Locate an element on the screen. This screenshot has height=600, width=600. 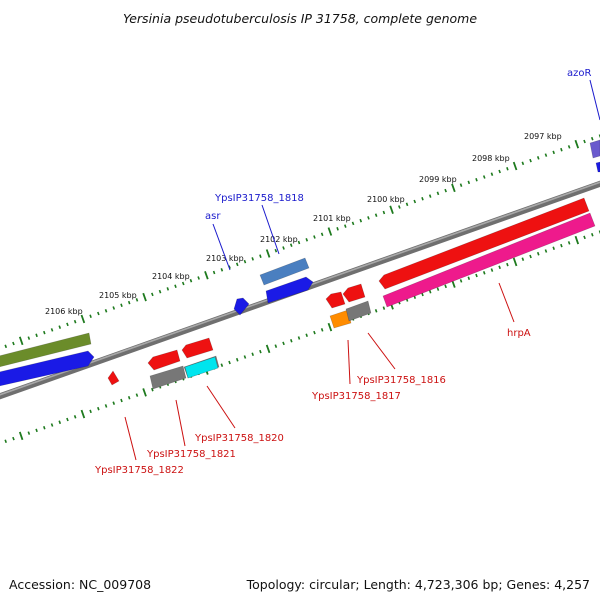
gene-label: YpsIP31758_1820 is located at coordinates (239, 438).